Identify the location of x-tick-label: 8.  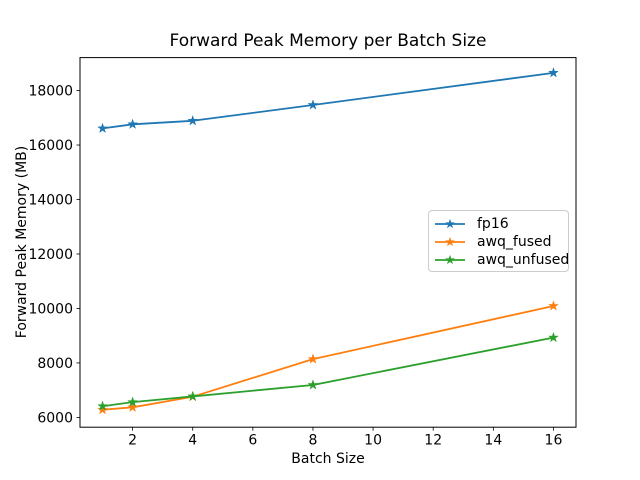
(313, 441).